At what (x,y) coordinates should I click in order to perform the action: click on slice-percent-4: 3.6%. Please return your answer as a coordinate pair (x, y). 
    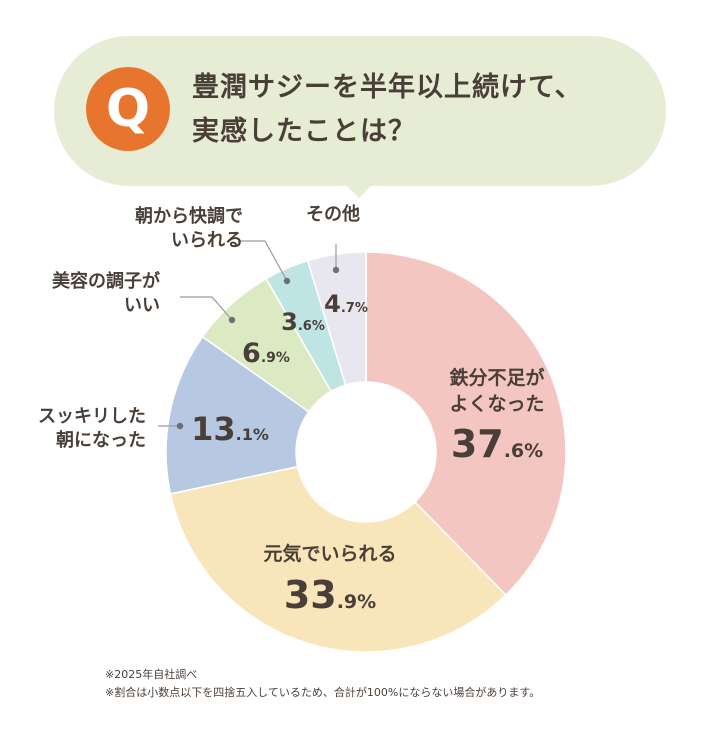
    Looking at the image, I should click on (303, 322).